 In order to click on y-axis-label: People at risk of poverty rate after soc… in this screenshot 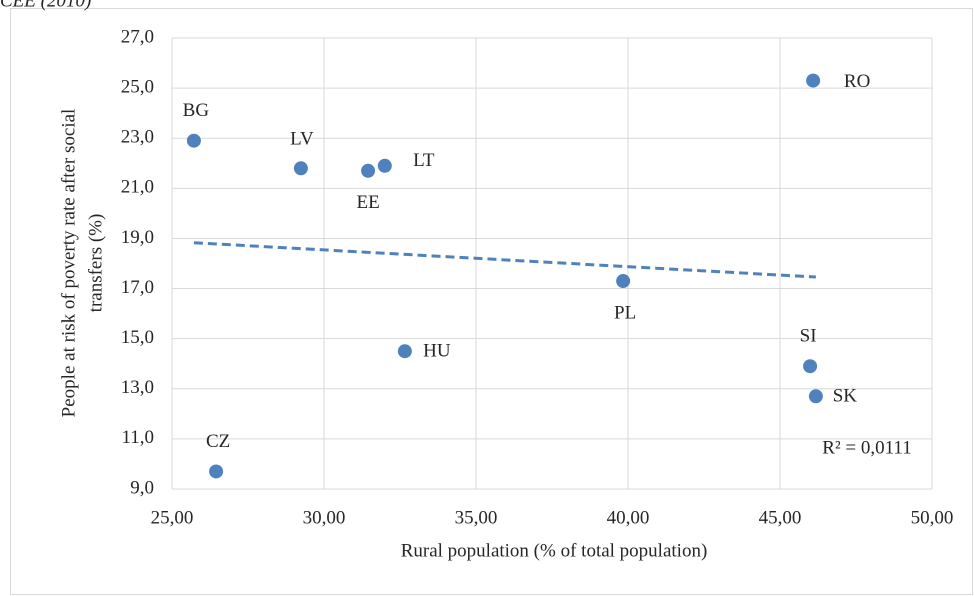, I will do `click(68, 263)`.